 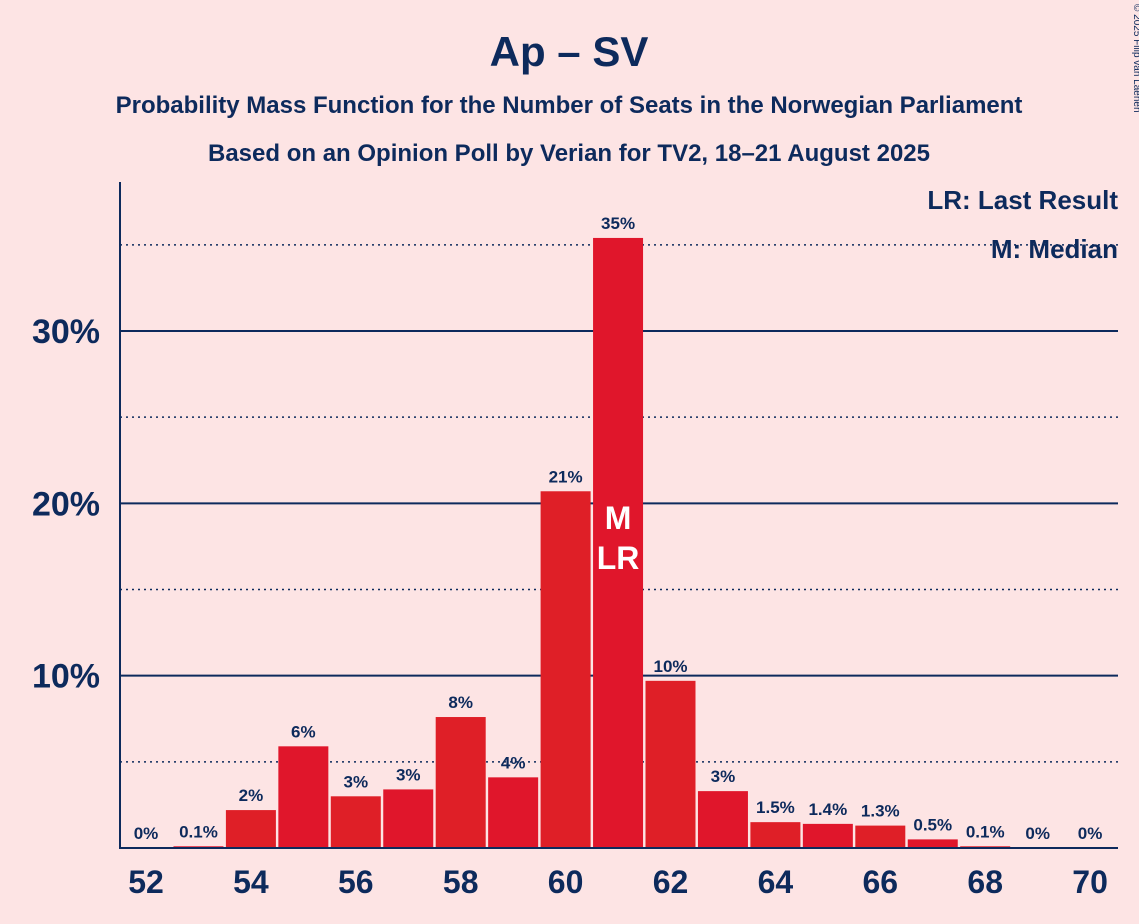 I want to click on data-label-seat-58: 8%, so click(x=460, y=702).